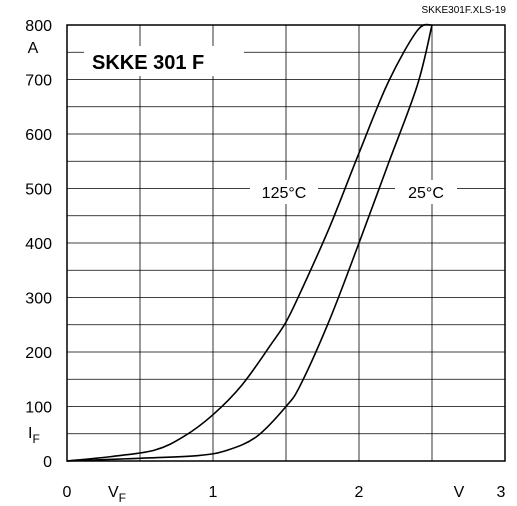 This screenshot has width=517, height=506. I want to click on series-label-125: 125°C, so click(284, 193).